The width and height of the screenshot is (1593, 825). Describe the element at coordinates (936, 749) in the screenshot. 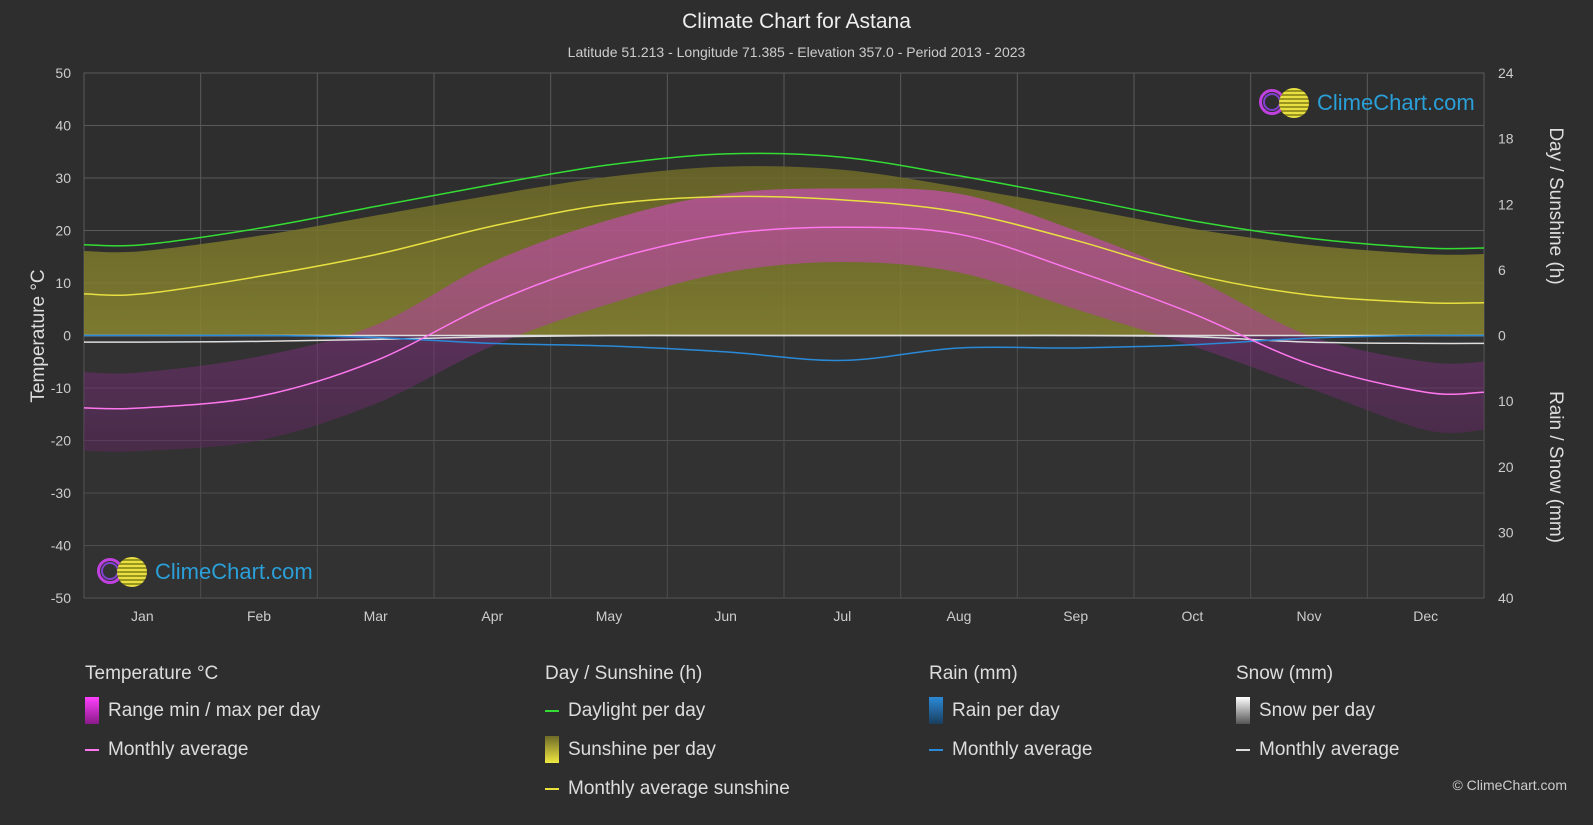

I see `rain-avg-swatch` at that location.